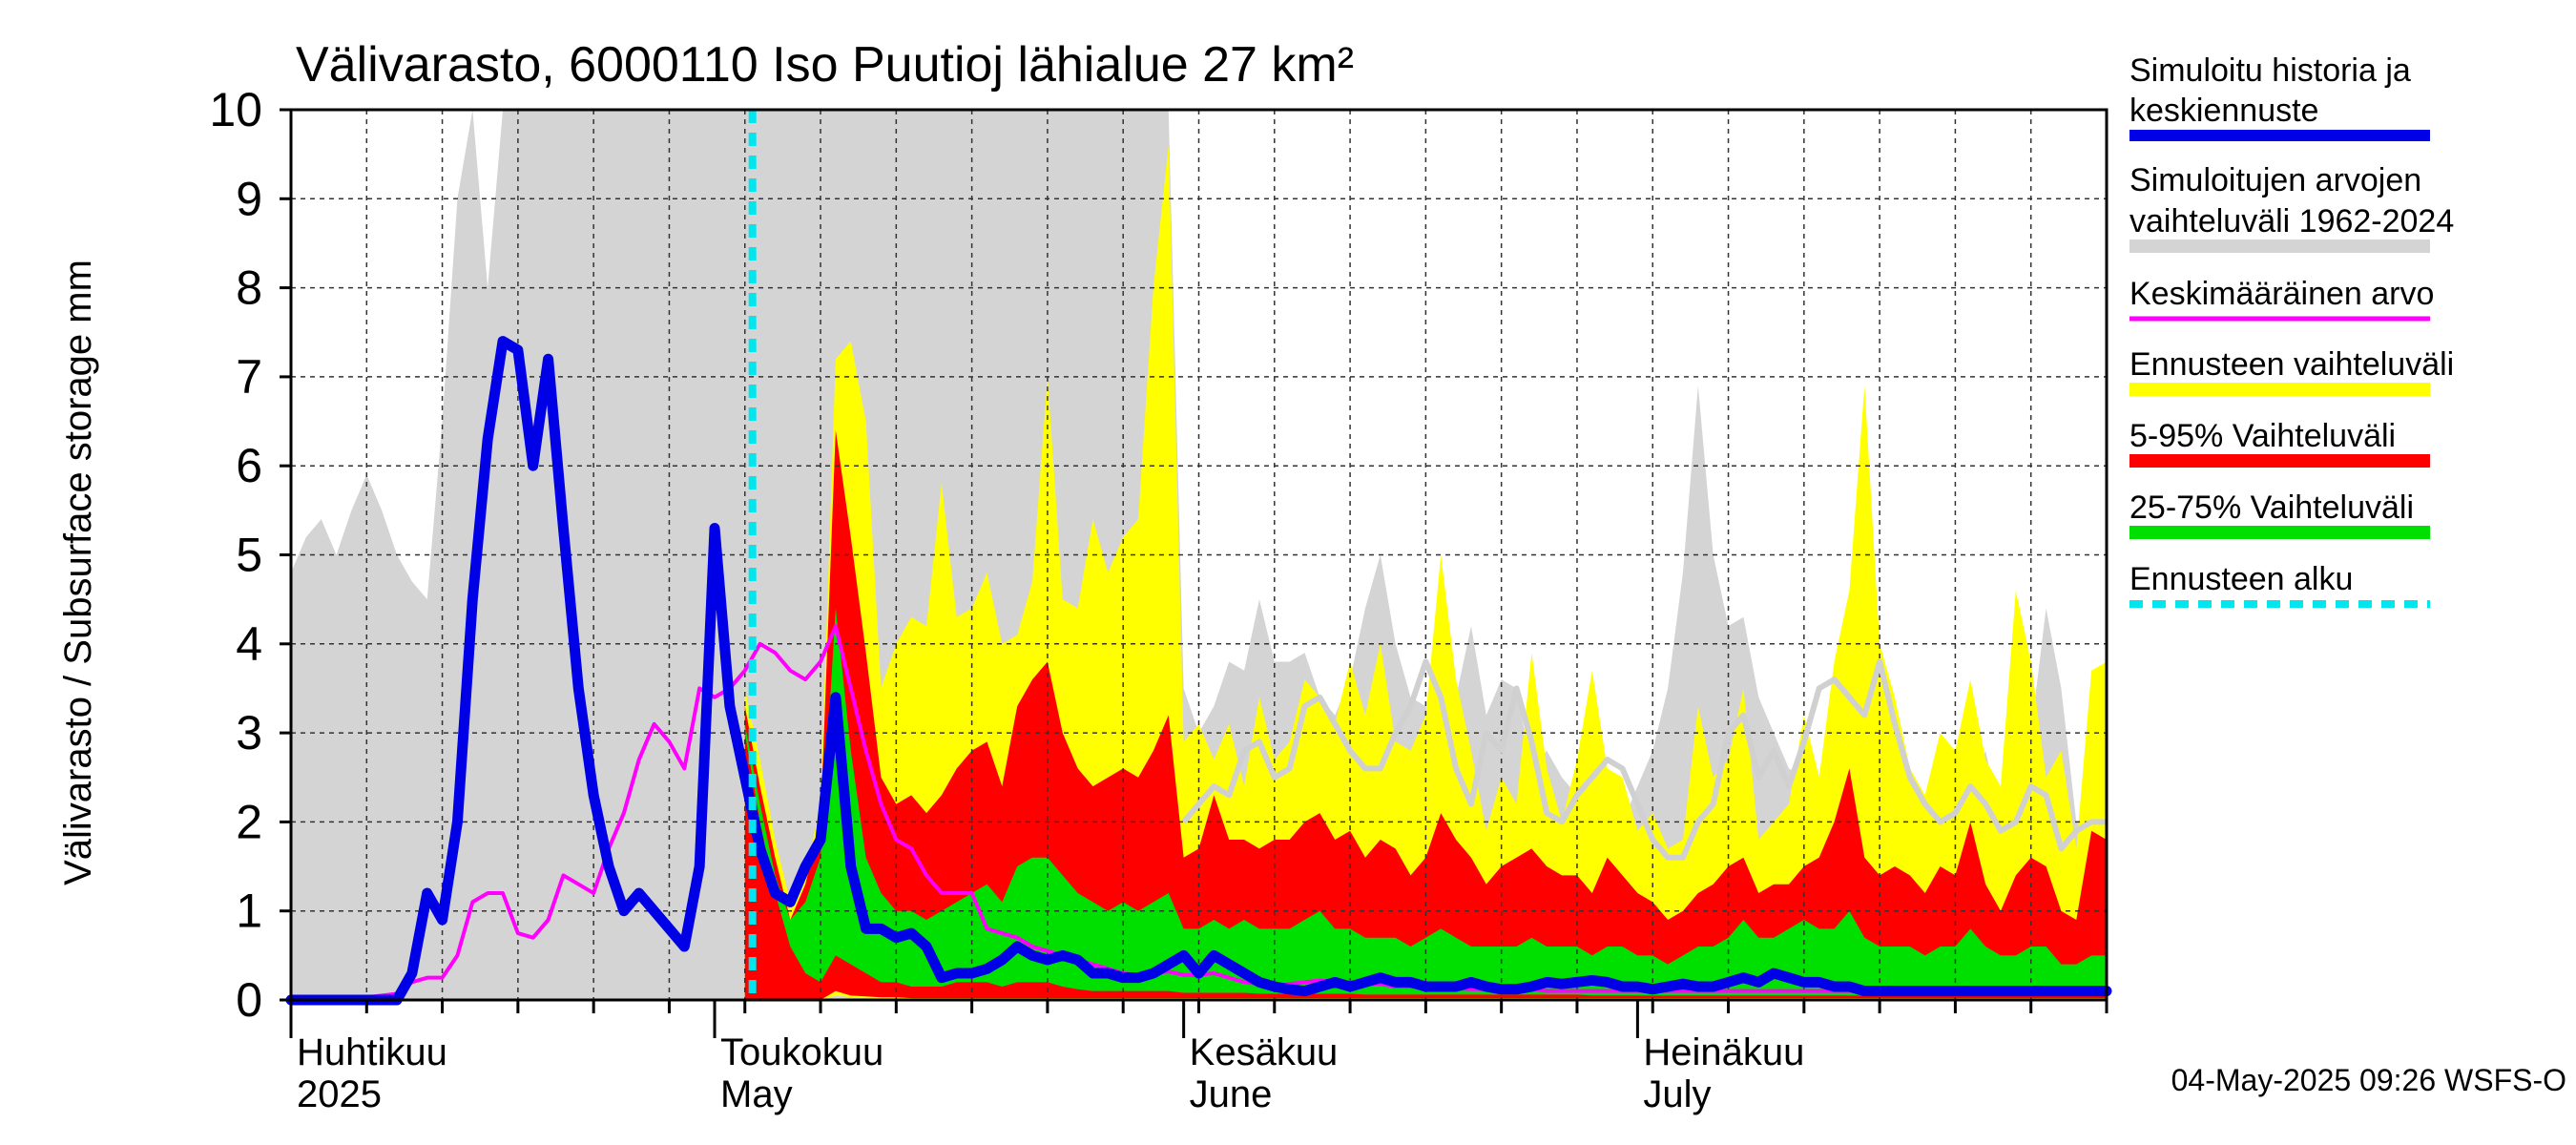  Describe the element at coordinates (2281, 294) in the screenshot. I see `legend-label: Keskimääräinen arvo` at that location.